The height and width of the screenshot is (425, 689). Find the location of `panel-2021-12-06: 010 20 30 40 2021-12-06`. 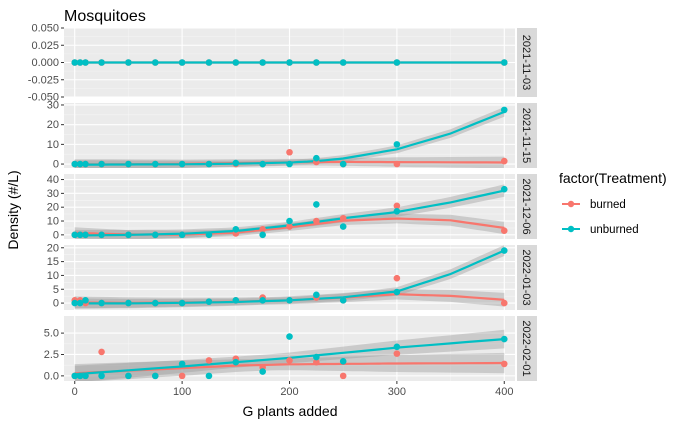

panel-2021-12-06: 010 20 30 40 2021-12-06 is located at coordinates (292, 207).